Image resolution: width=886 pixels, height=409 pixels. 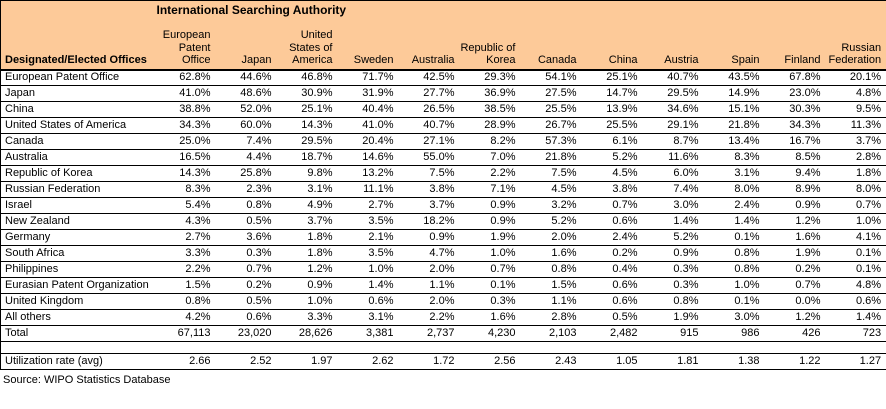 What do you see at coordinates (185, 78) in the screenshot?
I see `data-cell: 62.8%` at bounding box center [185, 78].